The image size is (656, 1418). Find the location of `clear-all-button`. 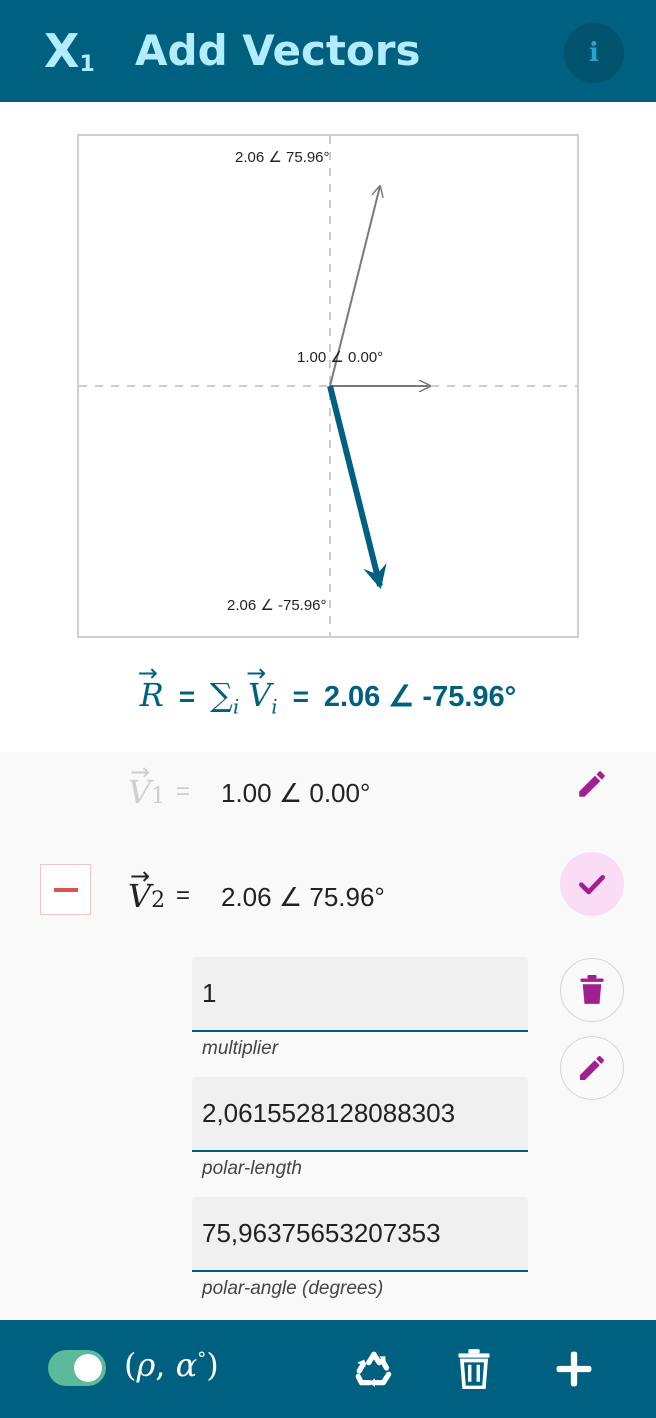

clear-all-button is located at coordinates (474, 1369).